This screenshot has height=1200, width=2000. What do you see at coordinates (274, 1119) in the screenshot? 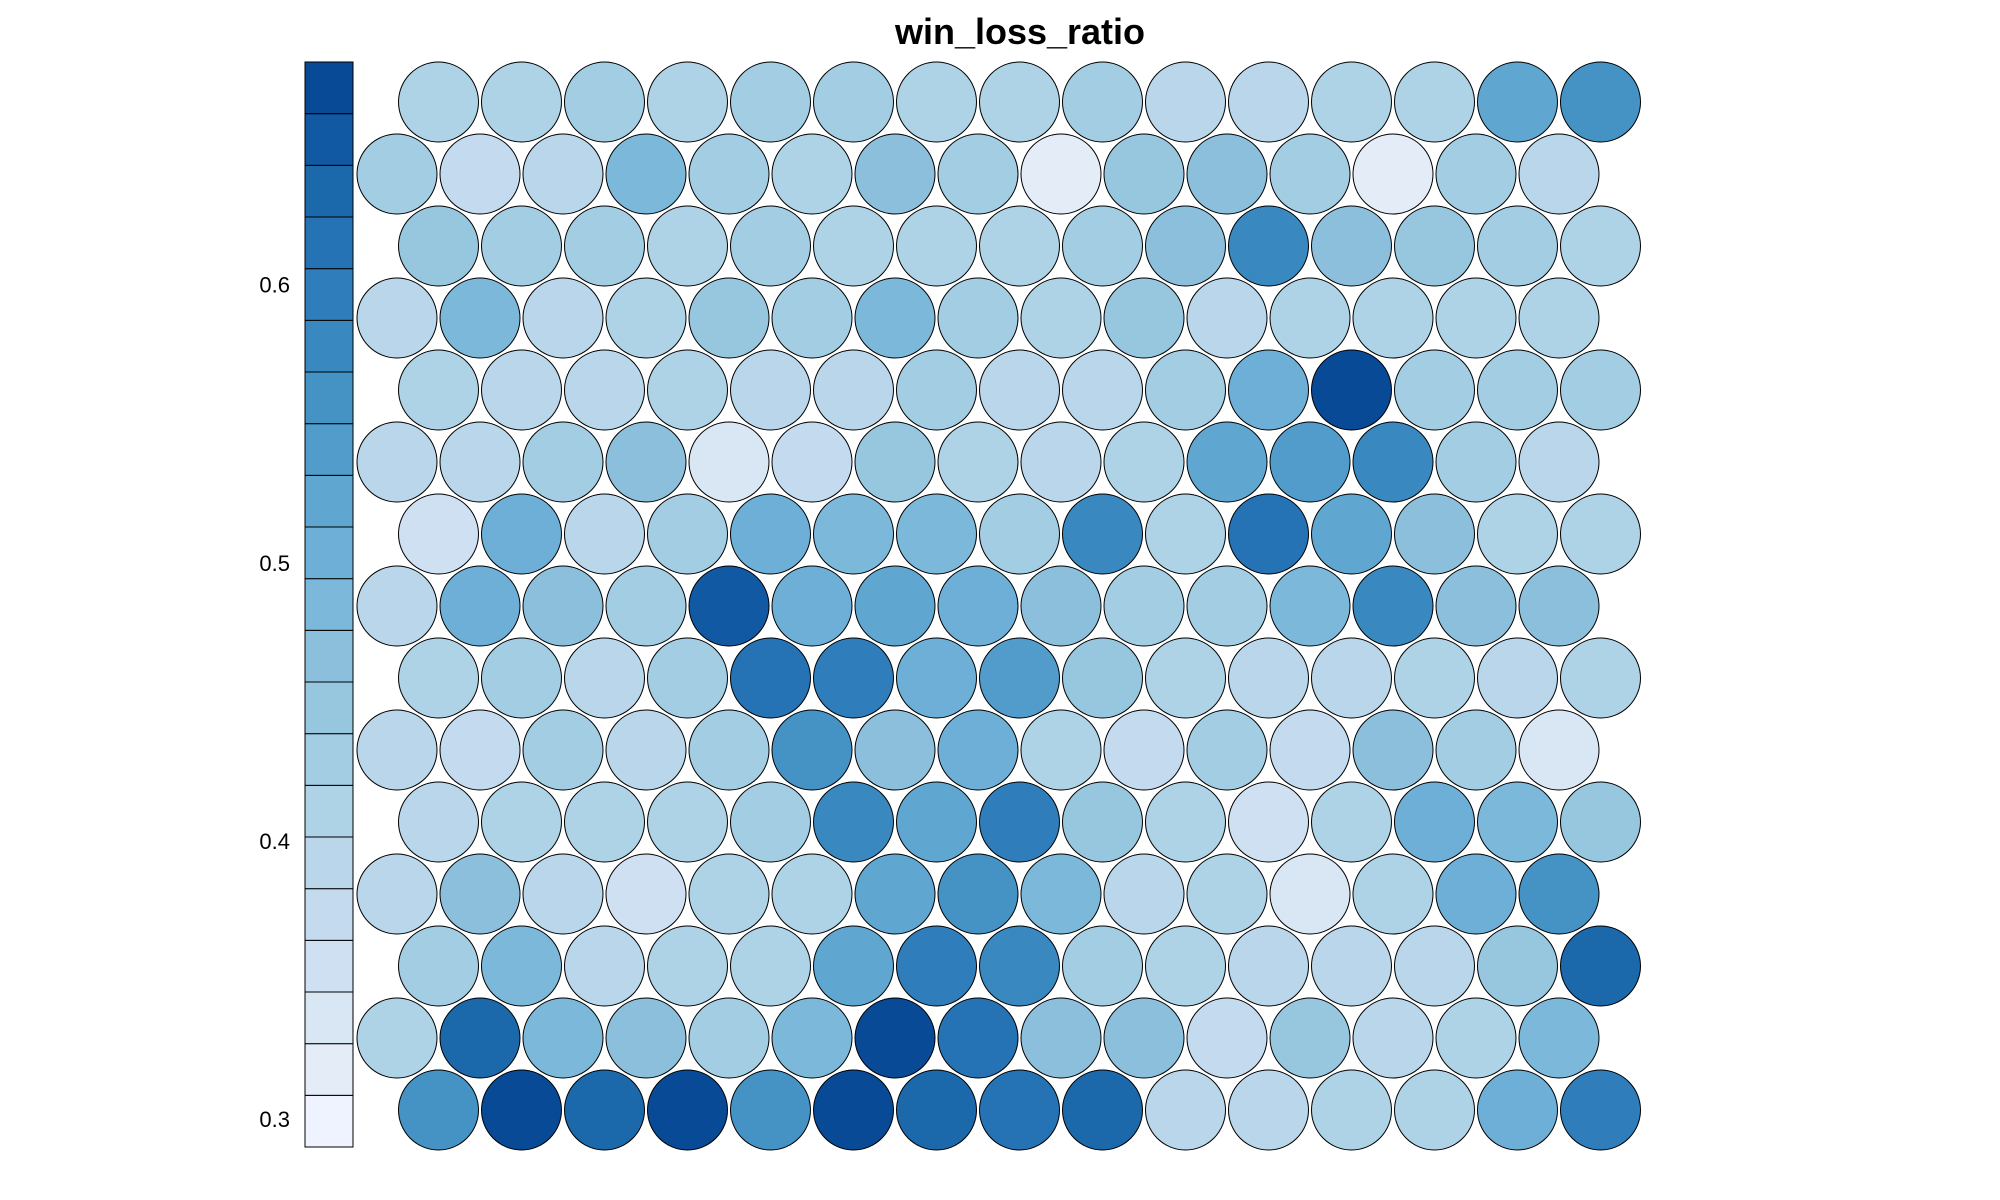
I see `colorbar-tick-label: 0.3` at bounding box center [274, 1119].